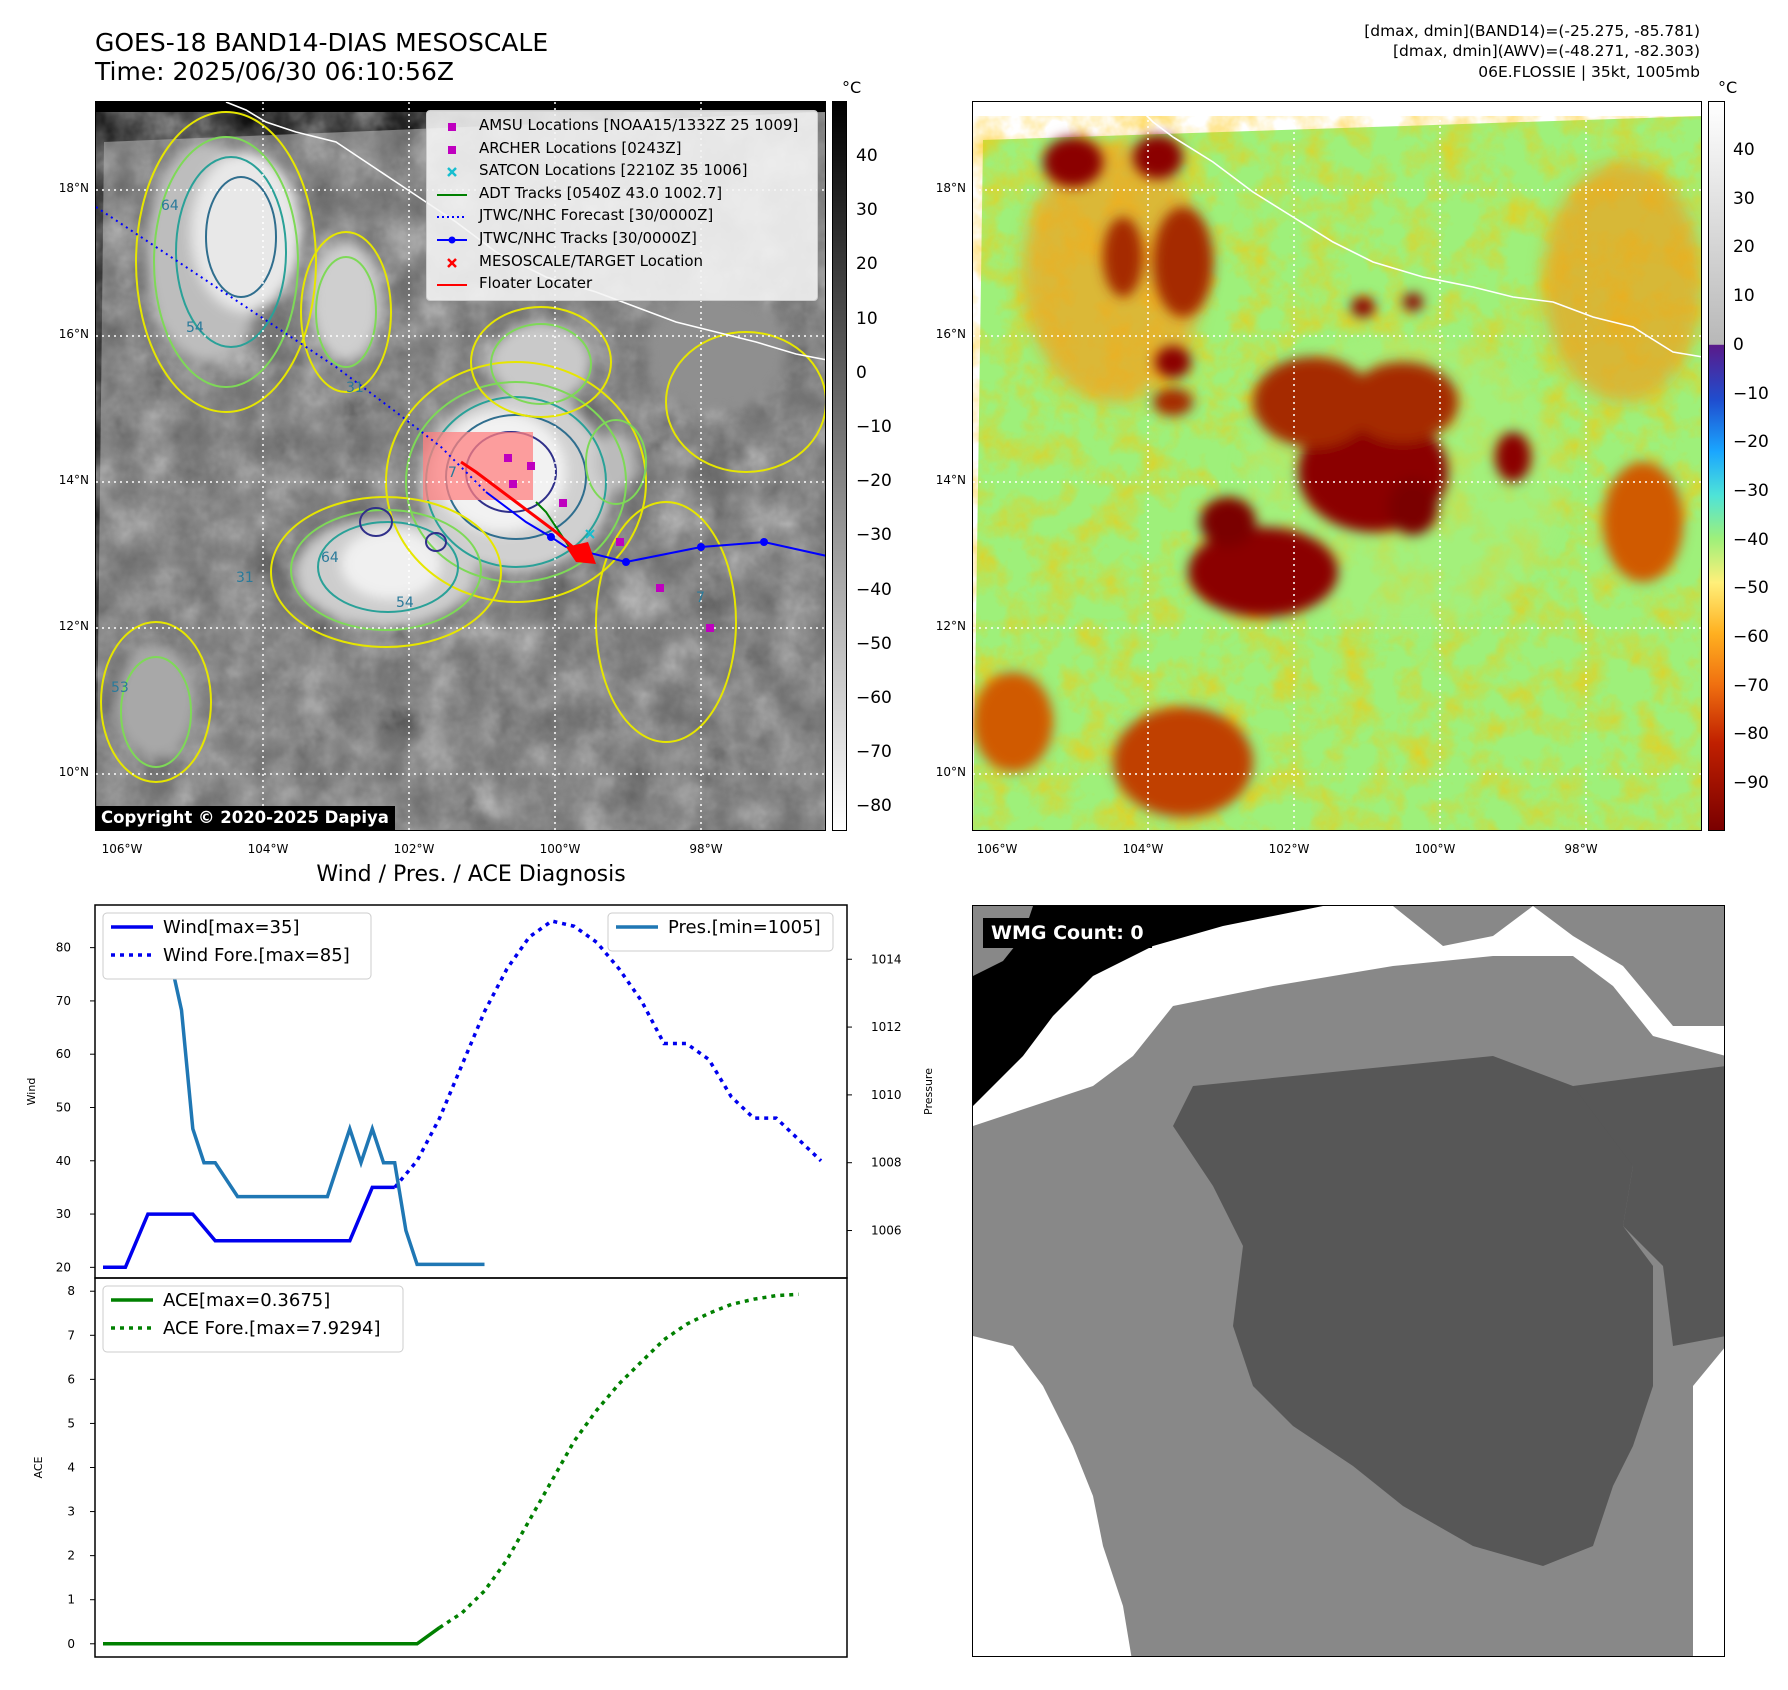 The height and width of the screenshot is (1690, 1788). What do you see at coordinates (274, 71) in the screenshot?
I see `main-time: Time: 2025/06/30 06:10:56Z` at bounding box center [274, 71].